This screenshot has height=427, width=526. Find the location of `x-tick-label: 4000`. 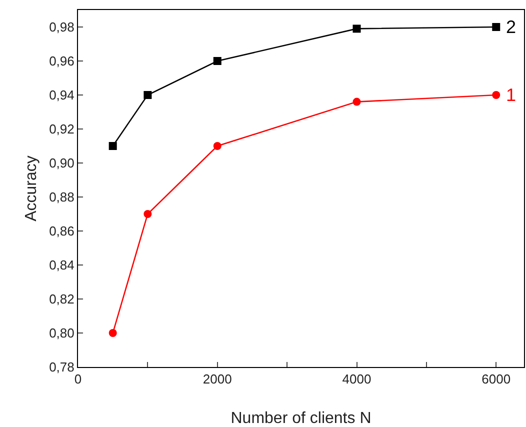

x-tick-label: 4000 is located at coordinates (357, 379).